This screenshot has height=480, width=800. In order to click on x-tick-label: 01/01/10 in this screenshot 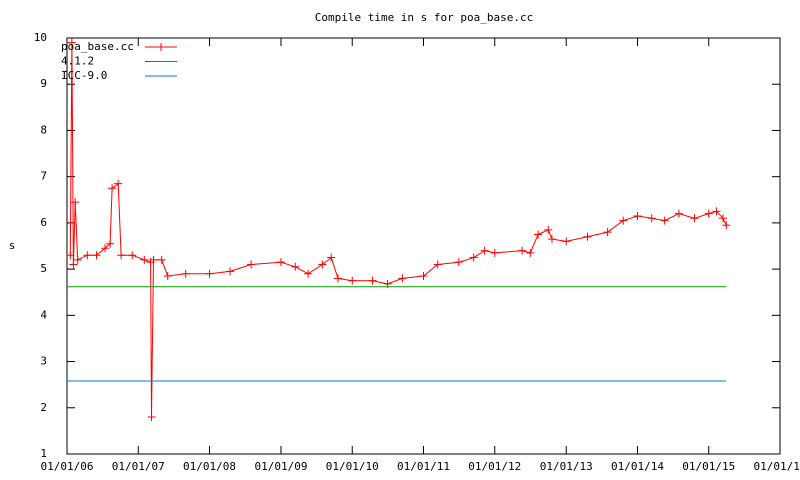, I will do `click(352, 466)`.